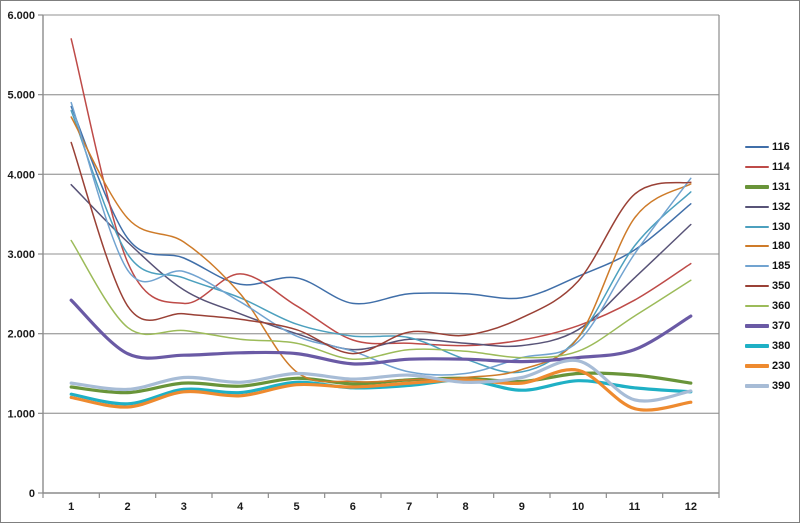 This screenshot has height=523, width=800. What do you see at coordinates (409, 507) in the screenshot?
I see `x-axis-label: 7` at bounding box center [409, 507].